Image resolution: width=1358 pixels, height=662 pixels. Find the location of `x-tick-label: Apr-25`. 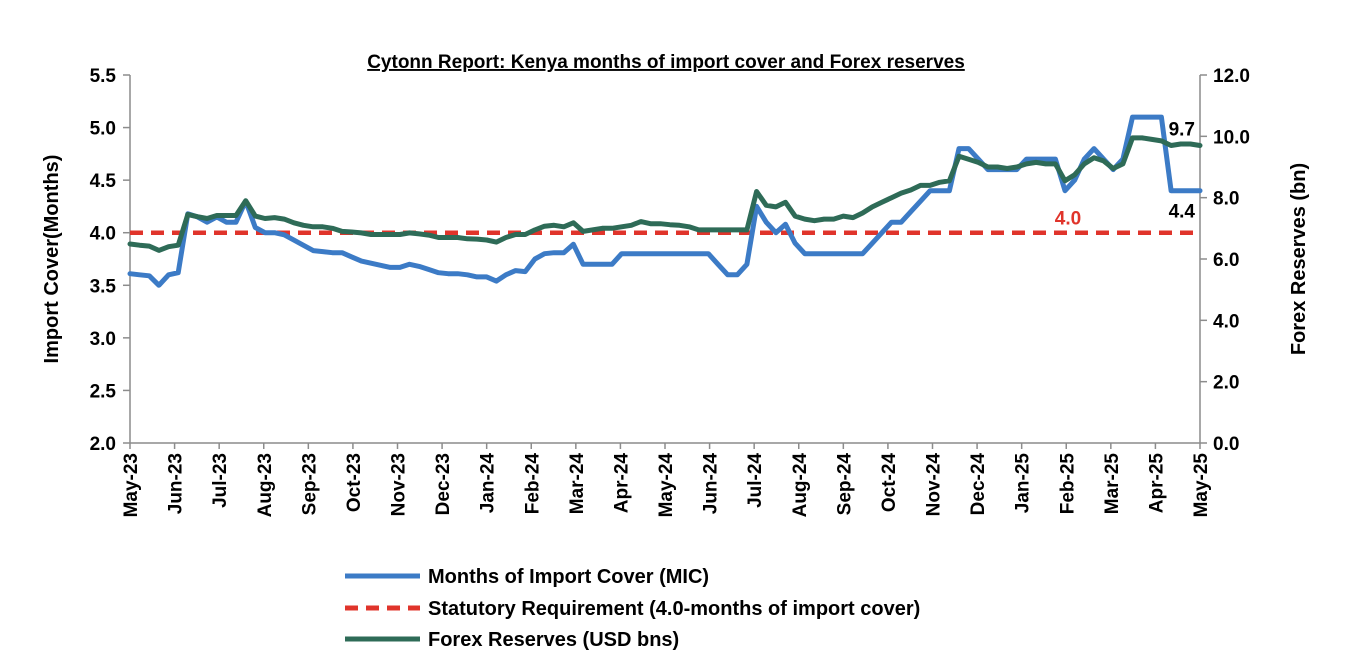

x-tick-label: Apr-25 is located at coordinates (1156, 483).